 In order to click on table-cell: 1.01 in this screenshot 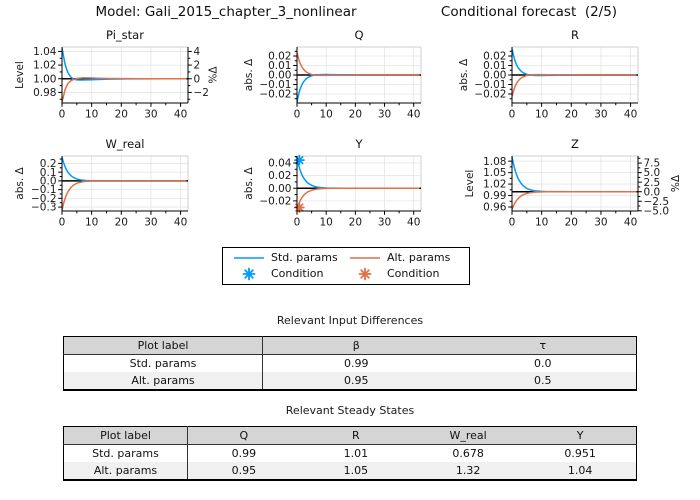, I will do `click(356, 453)`.